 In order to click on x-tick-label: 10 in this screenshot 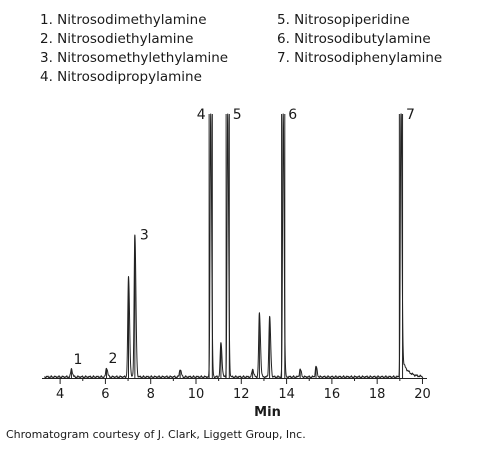, I will do `click(196, 394)`.